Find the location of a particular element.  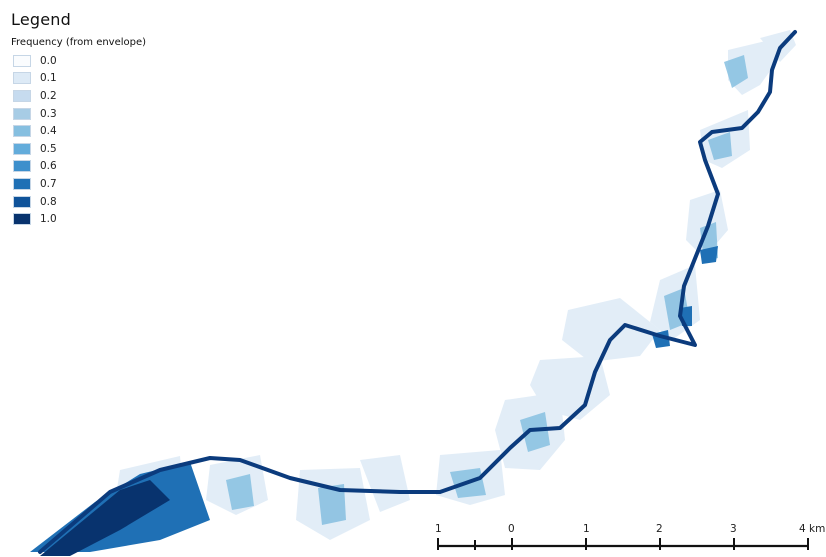

legend-label: 0.6 is located at coordinates (48, 166).